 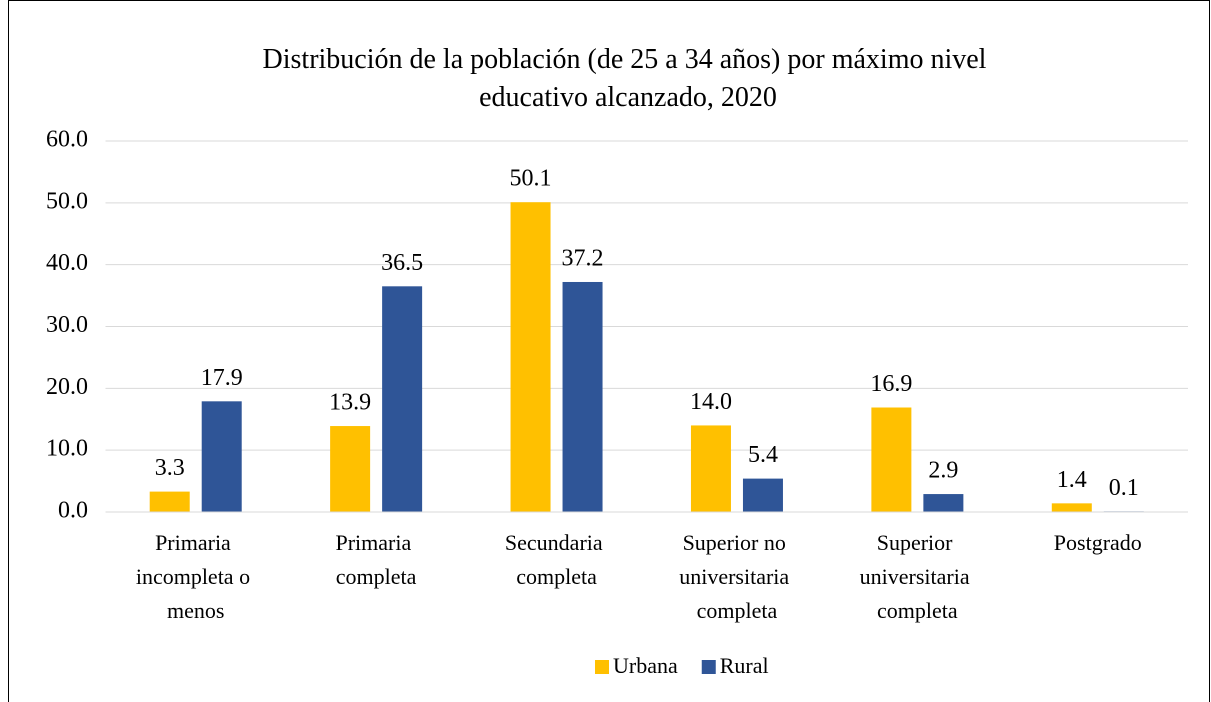 I want to click on data-label: 37.2, so click(x=583, y=258).